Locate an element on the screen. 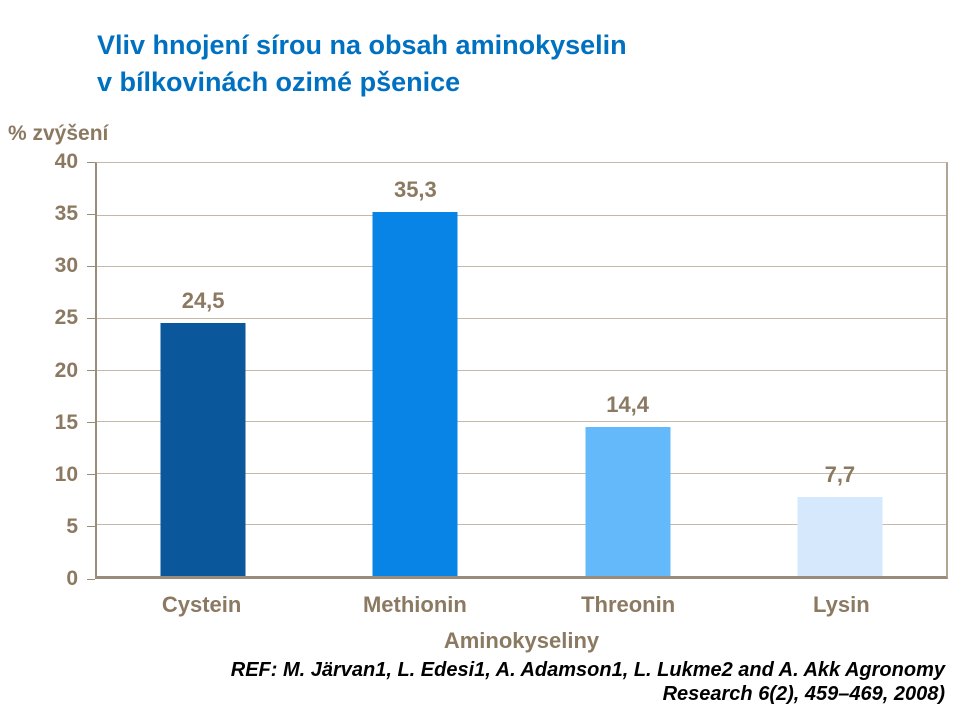 The height and width of the screenshot is (720, 960). y-tick-label: 15 is located at coordinates (66, 422).